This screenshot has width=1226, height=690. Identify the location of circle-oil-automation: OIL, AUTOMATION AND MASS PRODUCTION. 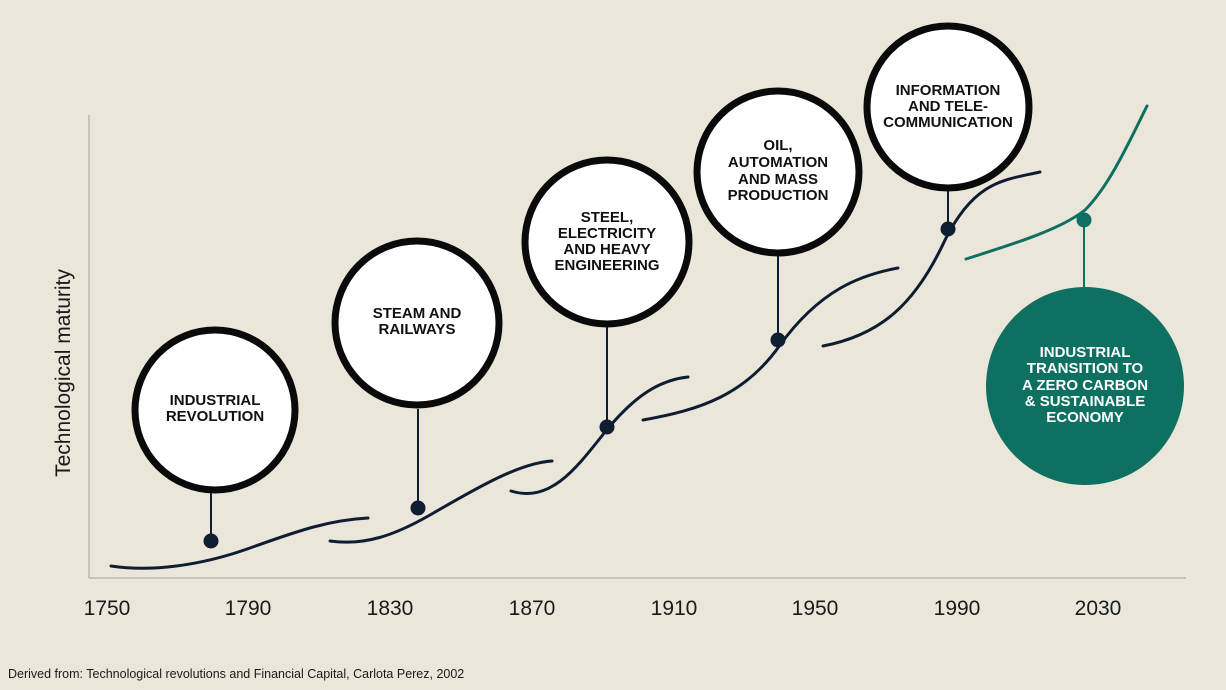
(778, 172).